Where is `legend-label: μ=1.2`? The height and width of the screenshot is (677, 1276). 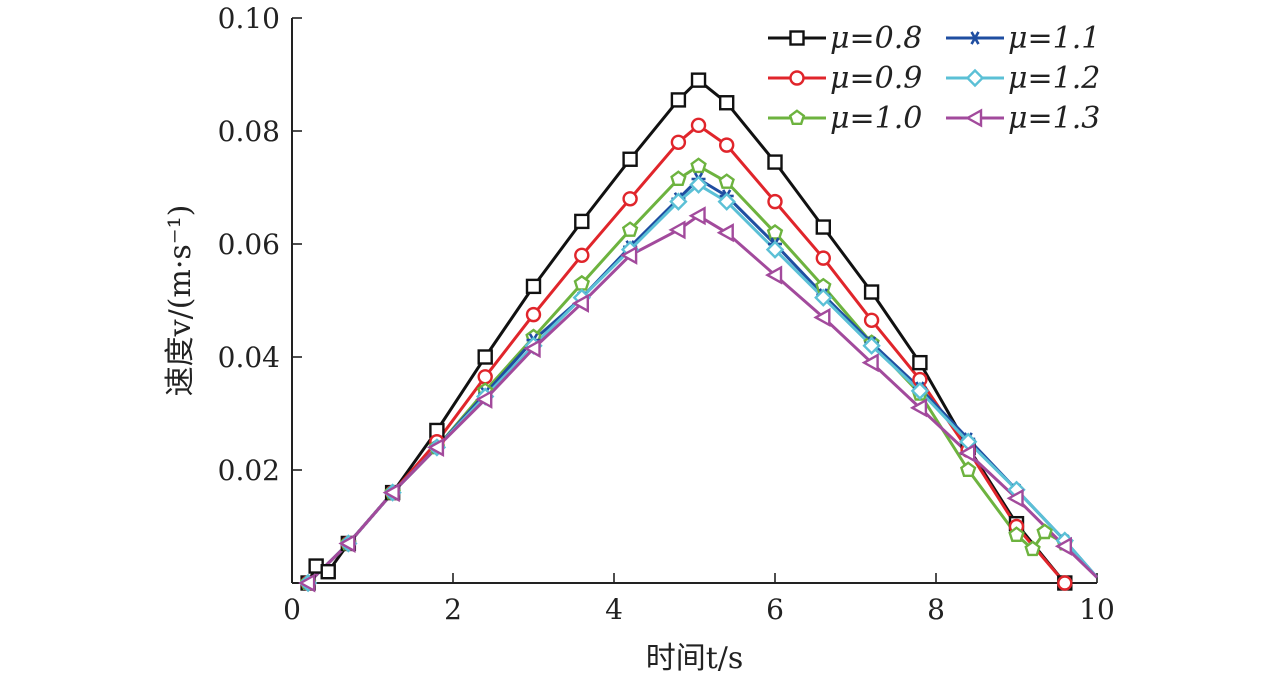 legend-label: μ=1.2 is located at coordinates (1054, 78).